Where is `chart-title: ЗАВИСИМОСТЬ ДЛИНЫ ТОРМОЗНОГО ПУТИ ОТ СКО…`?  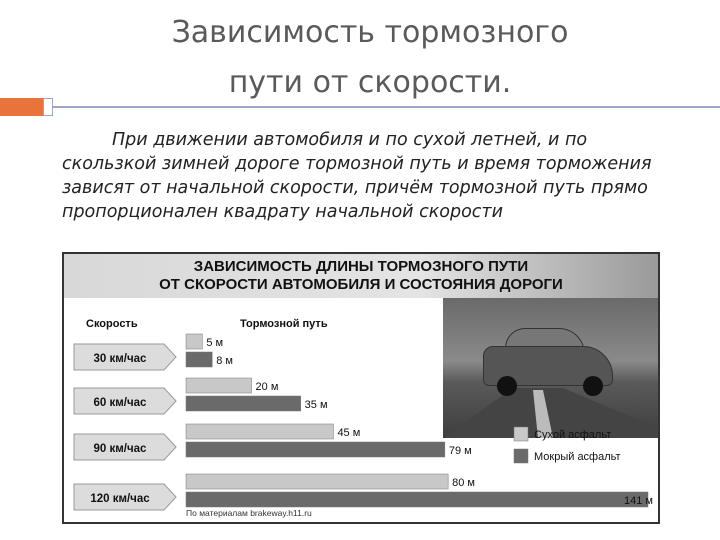 chart-title: ЗАВИСИМОСТЬ ДЛИНЫ ТОРМОЗНОГО ПУТИ ОТ СКО… is located at coordinates (361, 276).